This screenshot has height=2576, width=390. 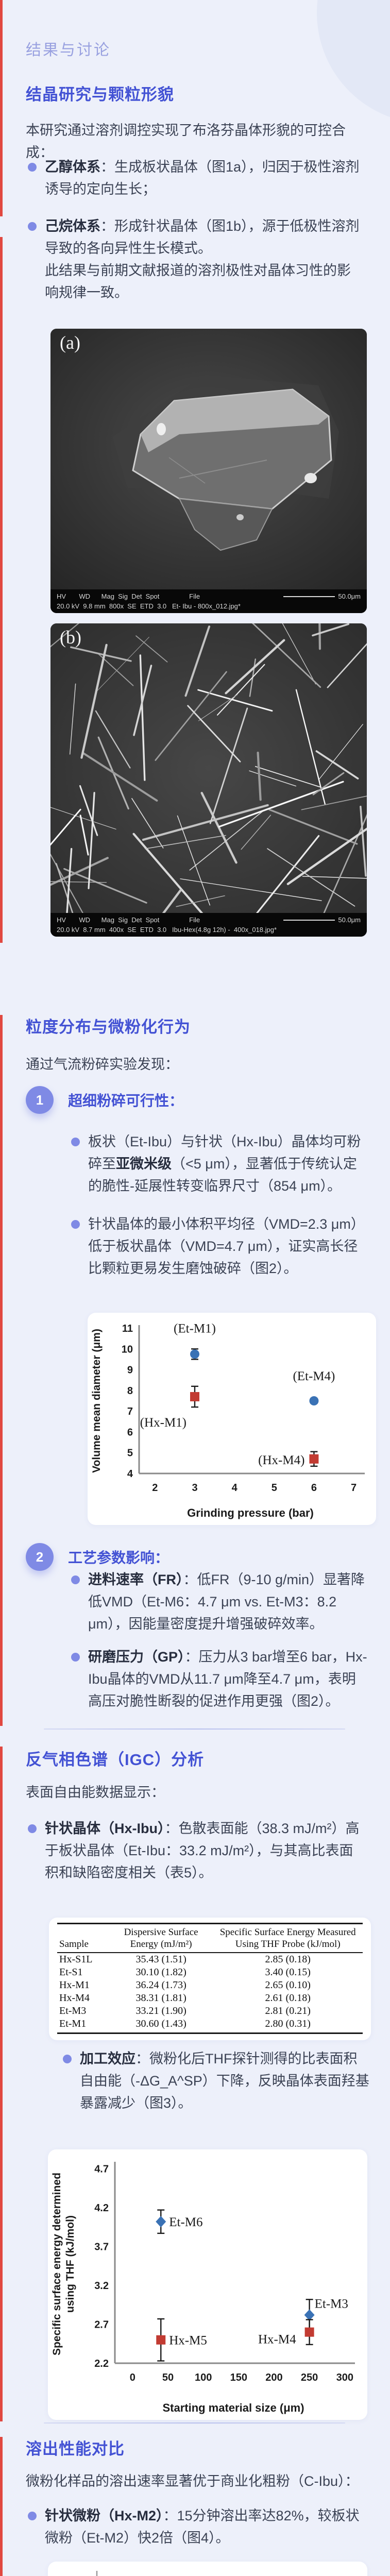 What do you see at coordinates (130, 1391) in the screenshot?
I see `svg-text: 8` at bounding box center [130, 1391].